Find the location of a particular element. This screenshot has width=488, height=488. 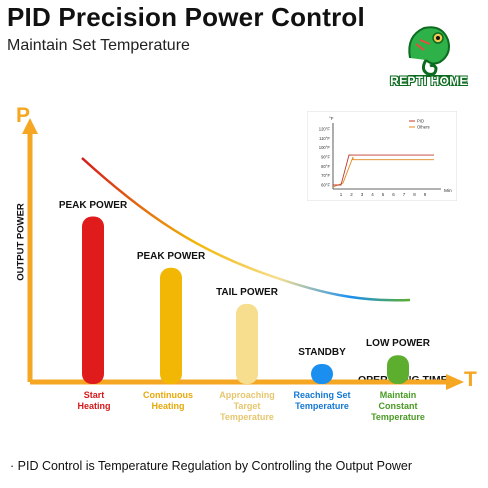

stage-label-3: Approaching Target Temperature is located at coordinates (247, 406).